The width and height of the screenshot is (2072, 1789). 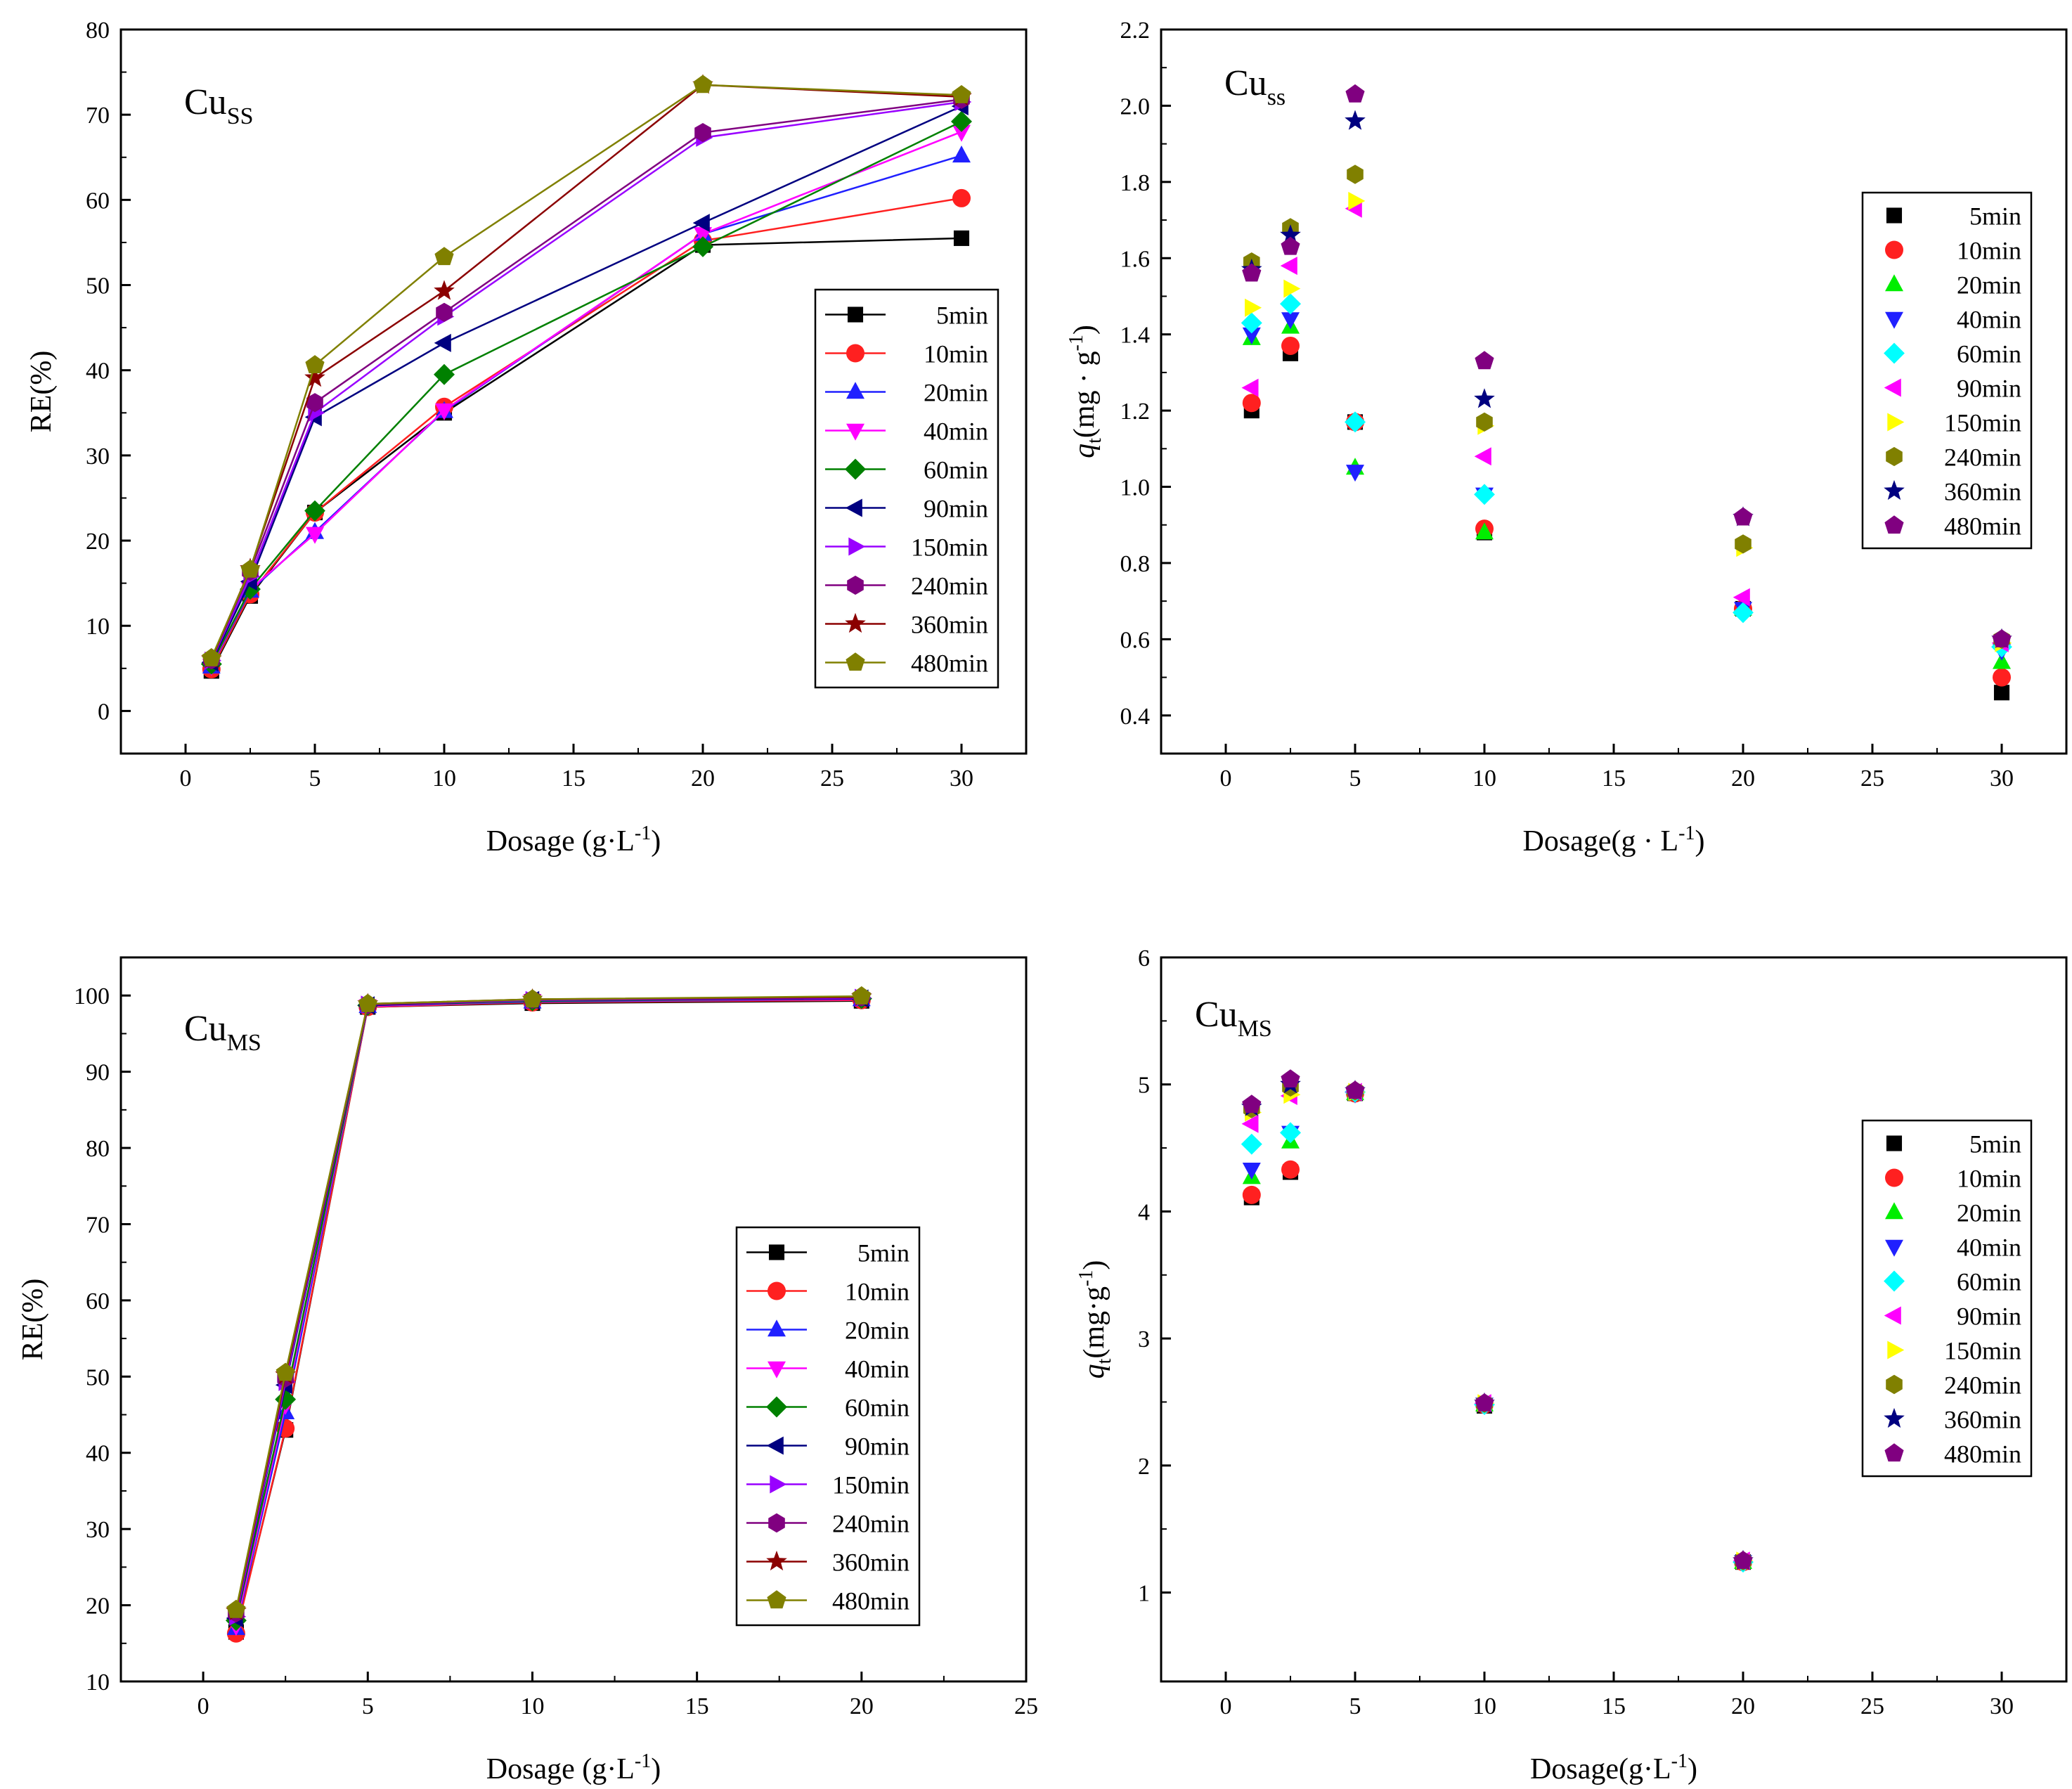 I want to click on legend-item: 10min, so click(x=1953, y=251).